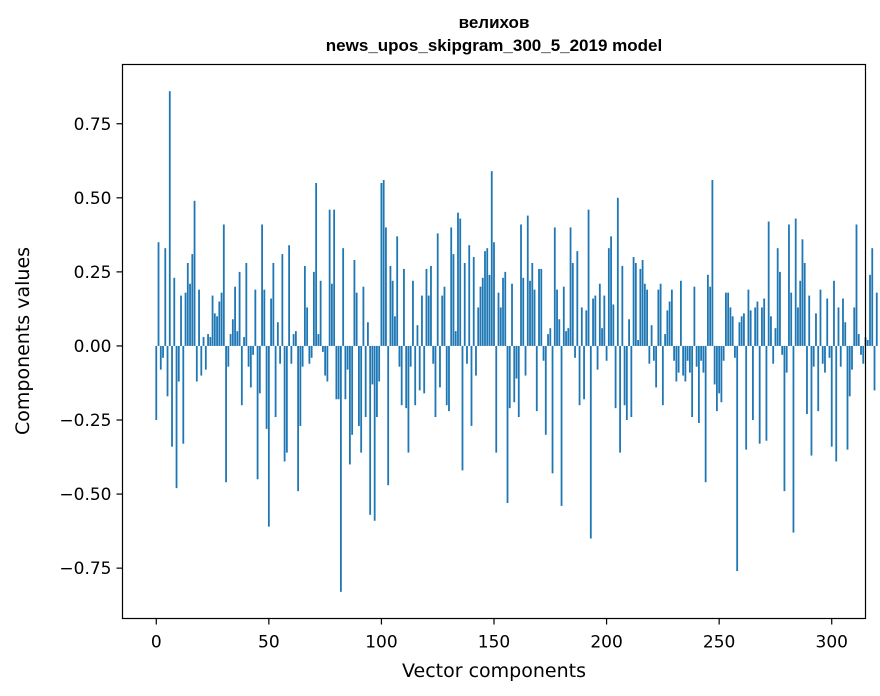  I want to click on x-axis-label: Vector components, so click(494, 671).